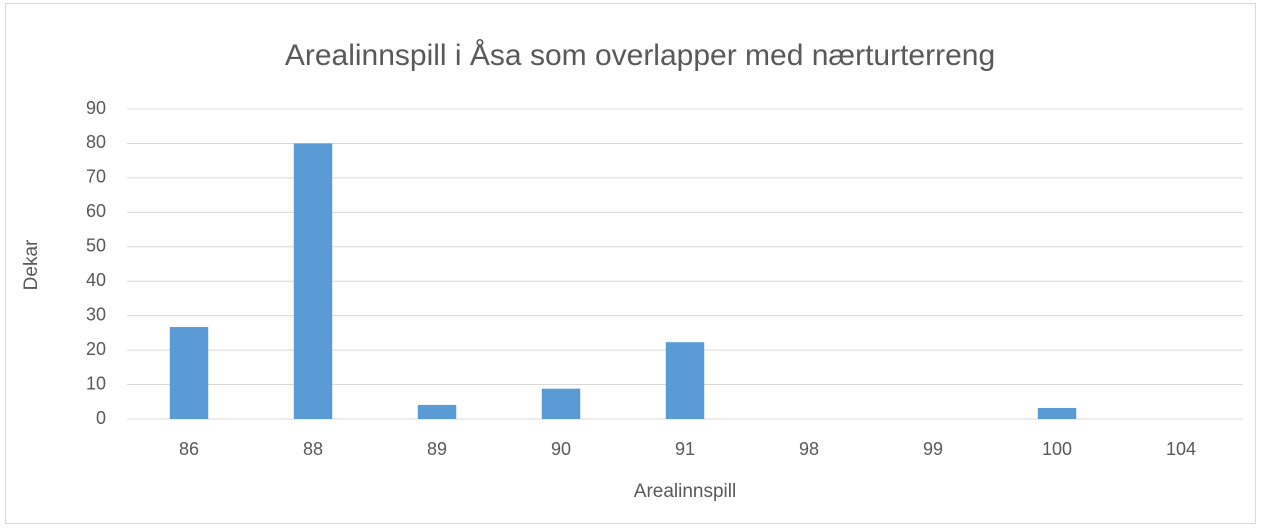 The height and width of the screenshot is (530, 1261). What do you see at coordinates (1181, 449) in the screenshot?
I see `x-tick-label: 104` at bounding box center [1181, 449].